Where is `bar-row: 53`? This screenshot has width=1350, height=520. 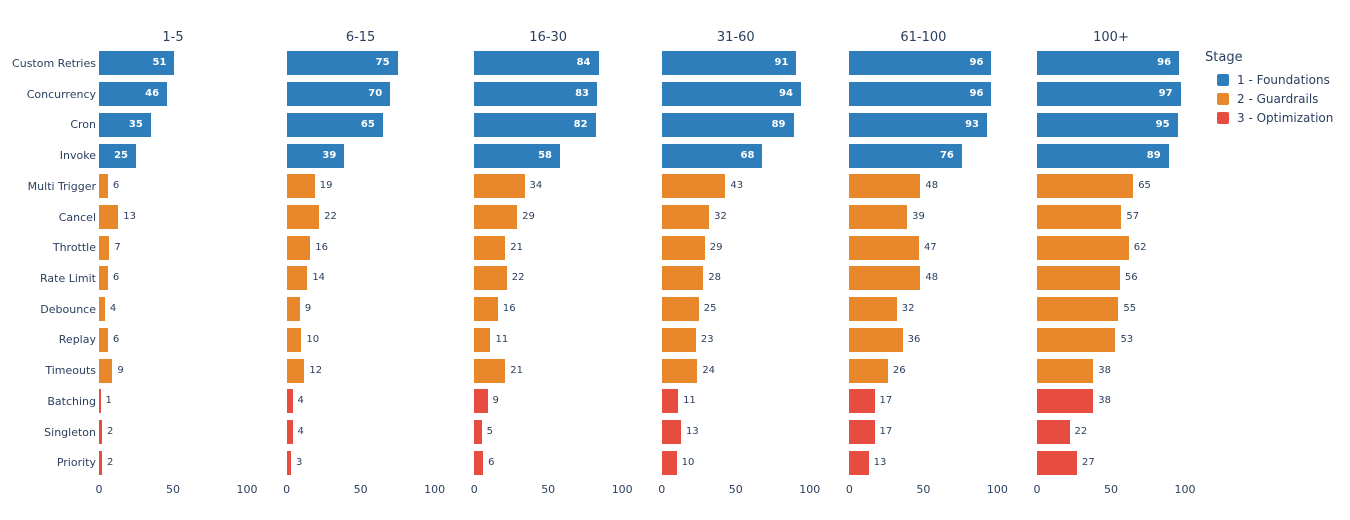 bar-row: 53 is located at coordinates (1111, 339).